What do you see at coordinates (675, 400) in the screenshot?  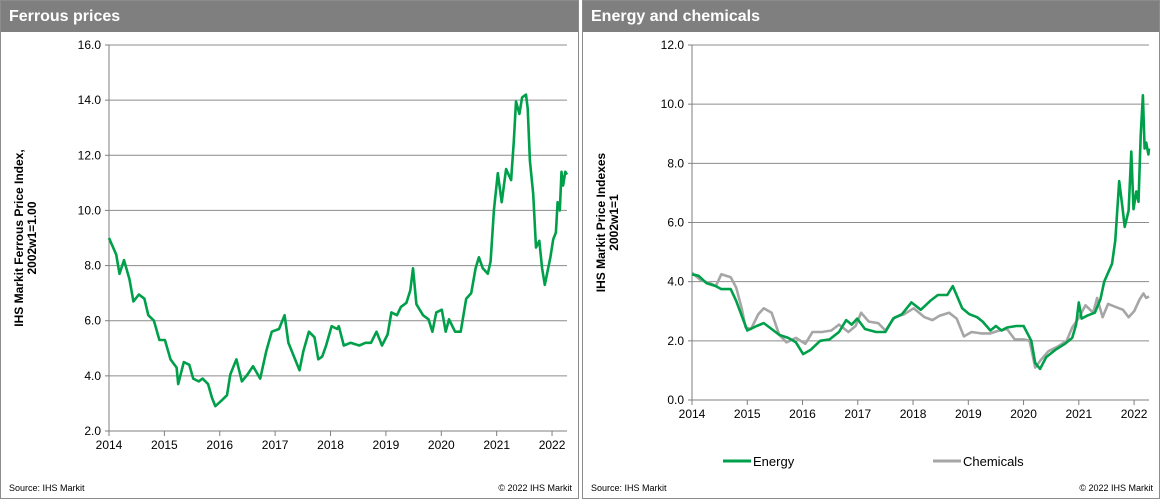 I see `y-tick-label: 0.0` at bounding box center [675, 400].